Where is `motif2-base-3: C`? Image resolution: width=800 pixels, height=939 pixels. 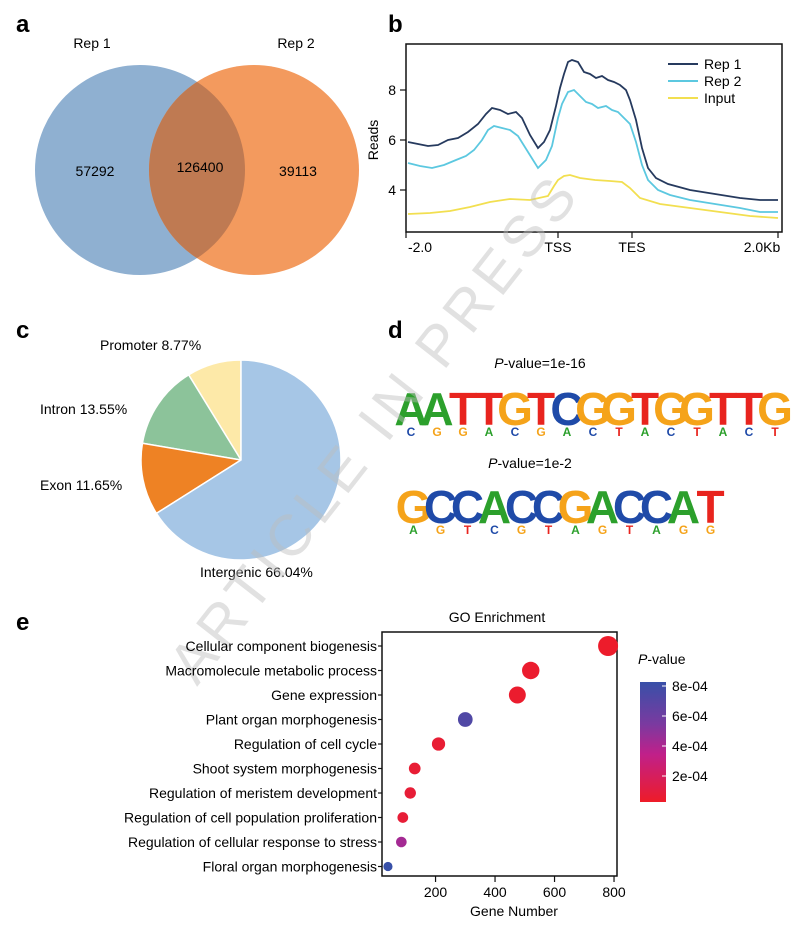
motif2-base-3: C is located at coordinates (467, 507).